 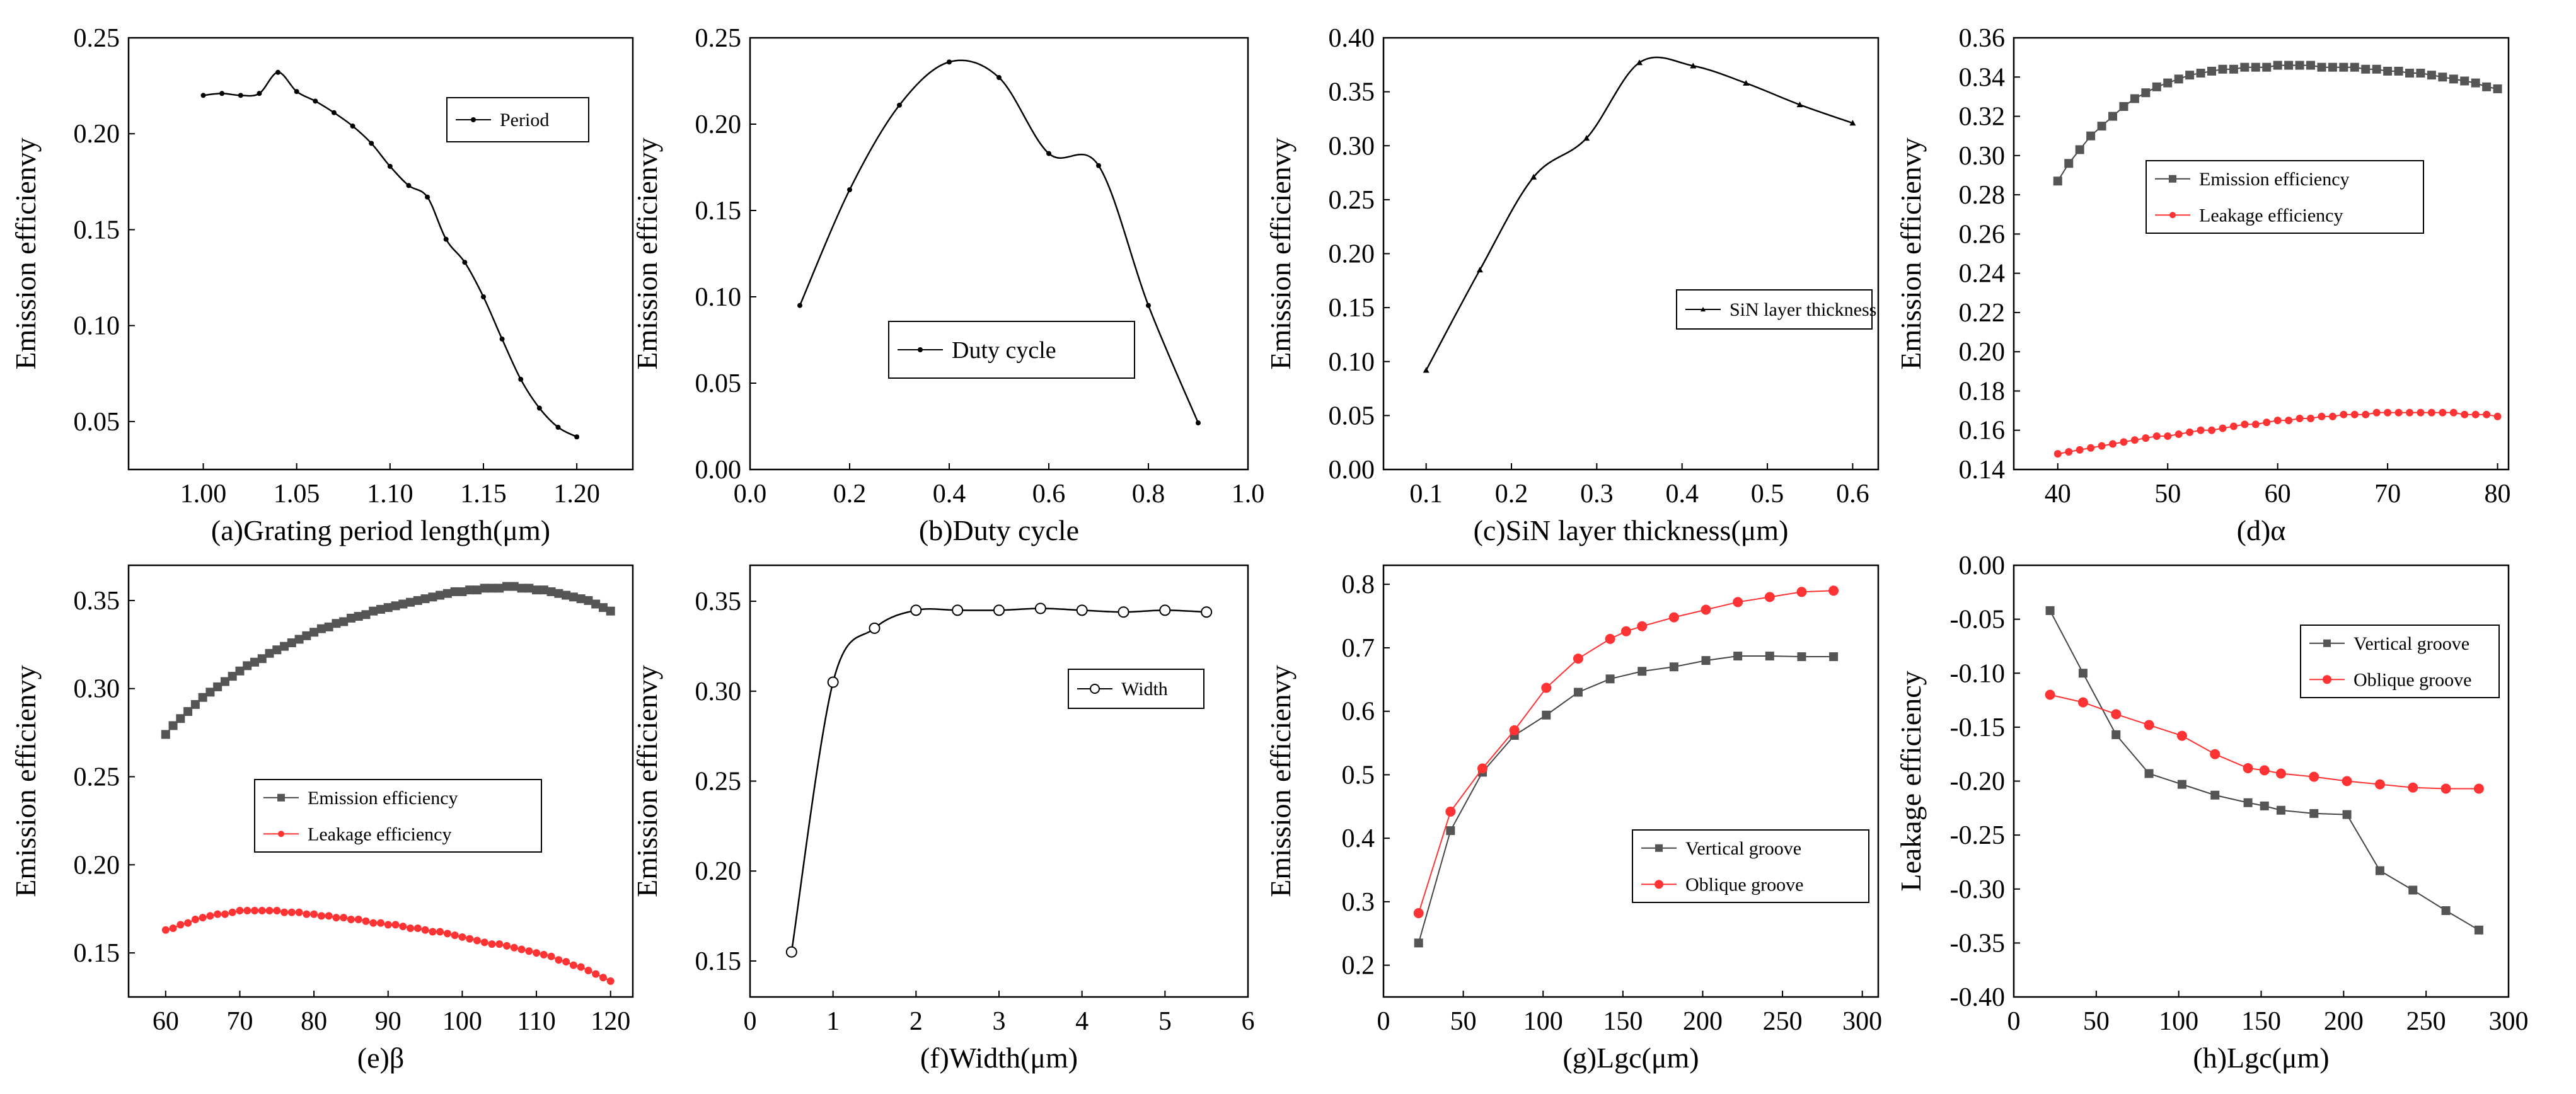 What do you see at coordinates (751, 494) in the screenshot?
I see `x-tick-label: 0.0` at bounding box center [751, 494].